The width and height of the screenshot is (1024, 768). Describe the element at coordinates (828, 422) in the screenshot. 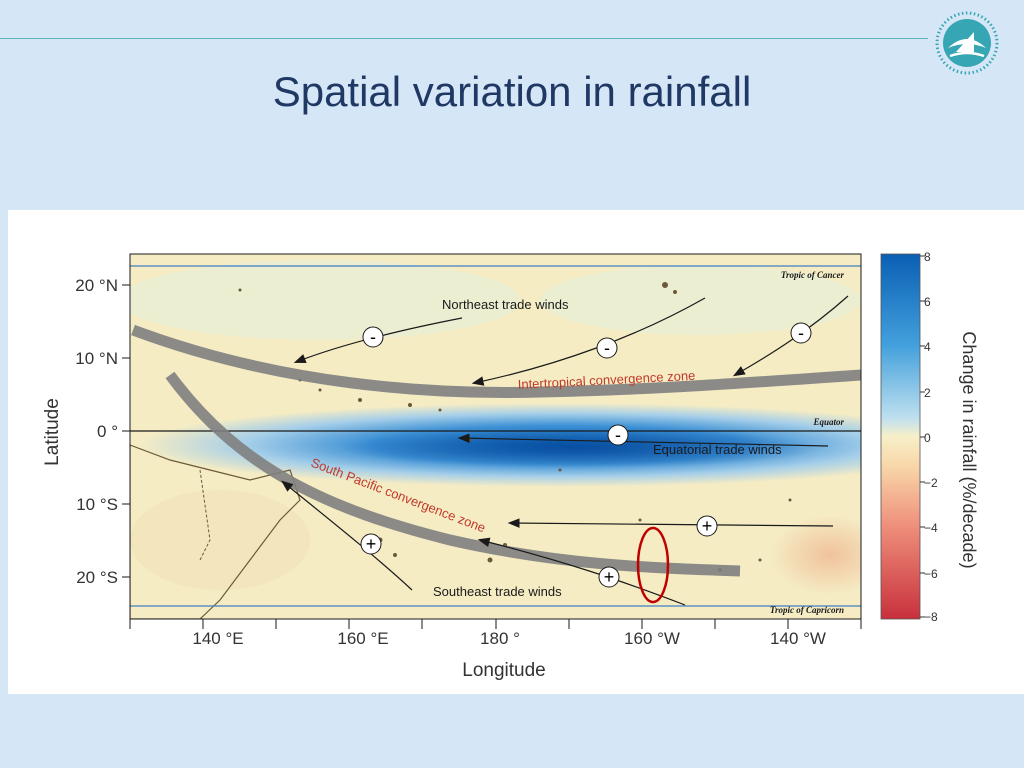

I see `equator-label: Equator` at that location.